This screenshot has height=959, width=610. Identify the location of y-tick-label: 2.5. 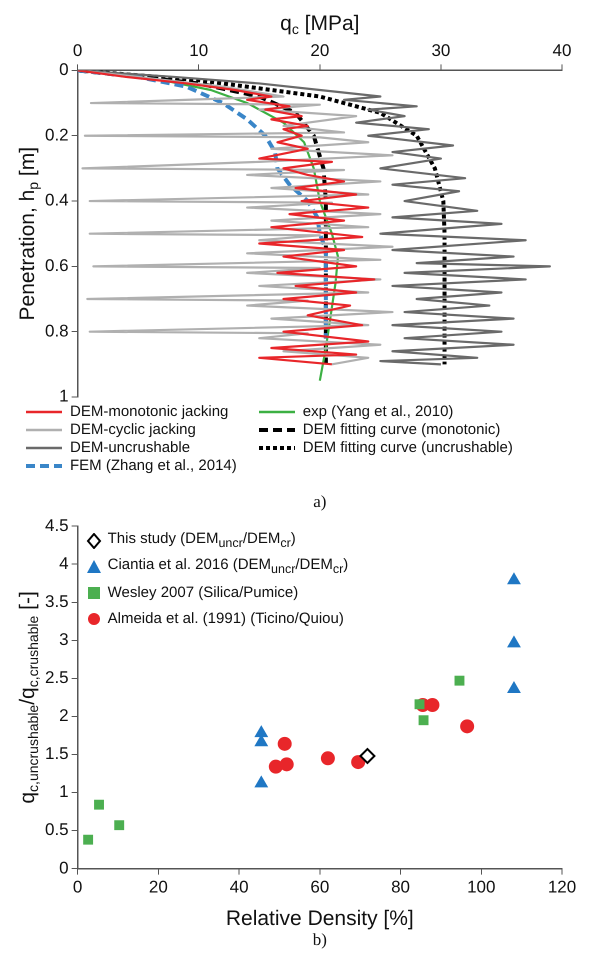
(56, 678).